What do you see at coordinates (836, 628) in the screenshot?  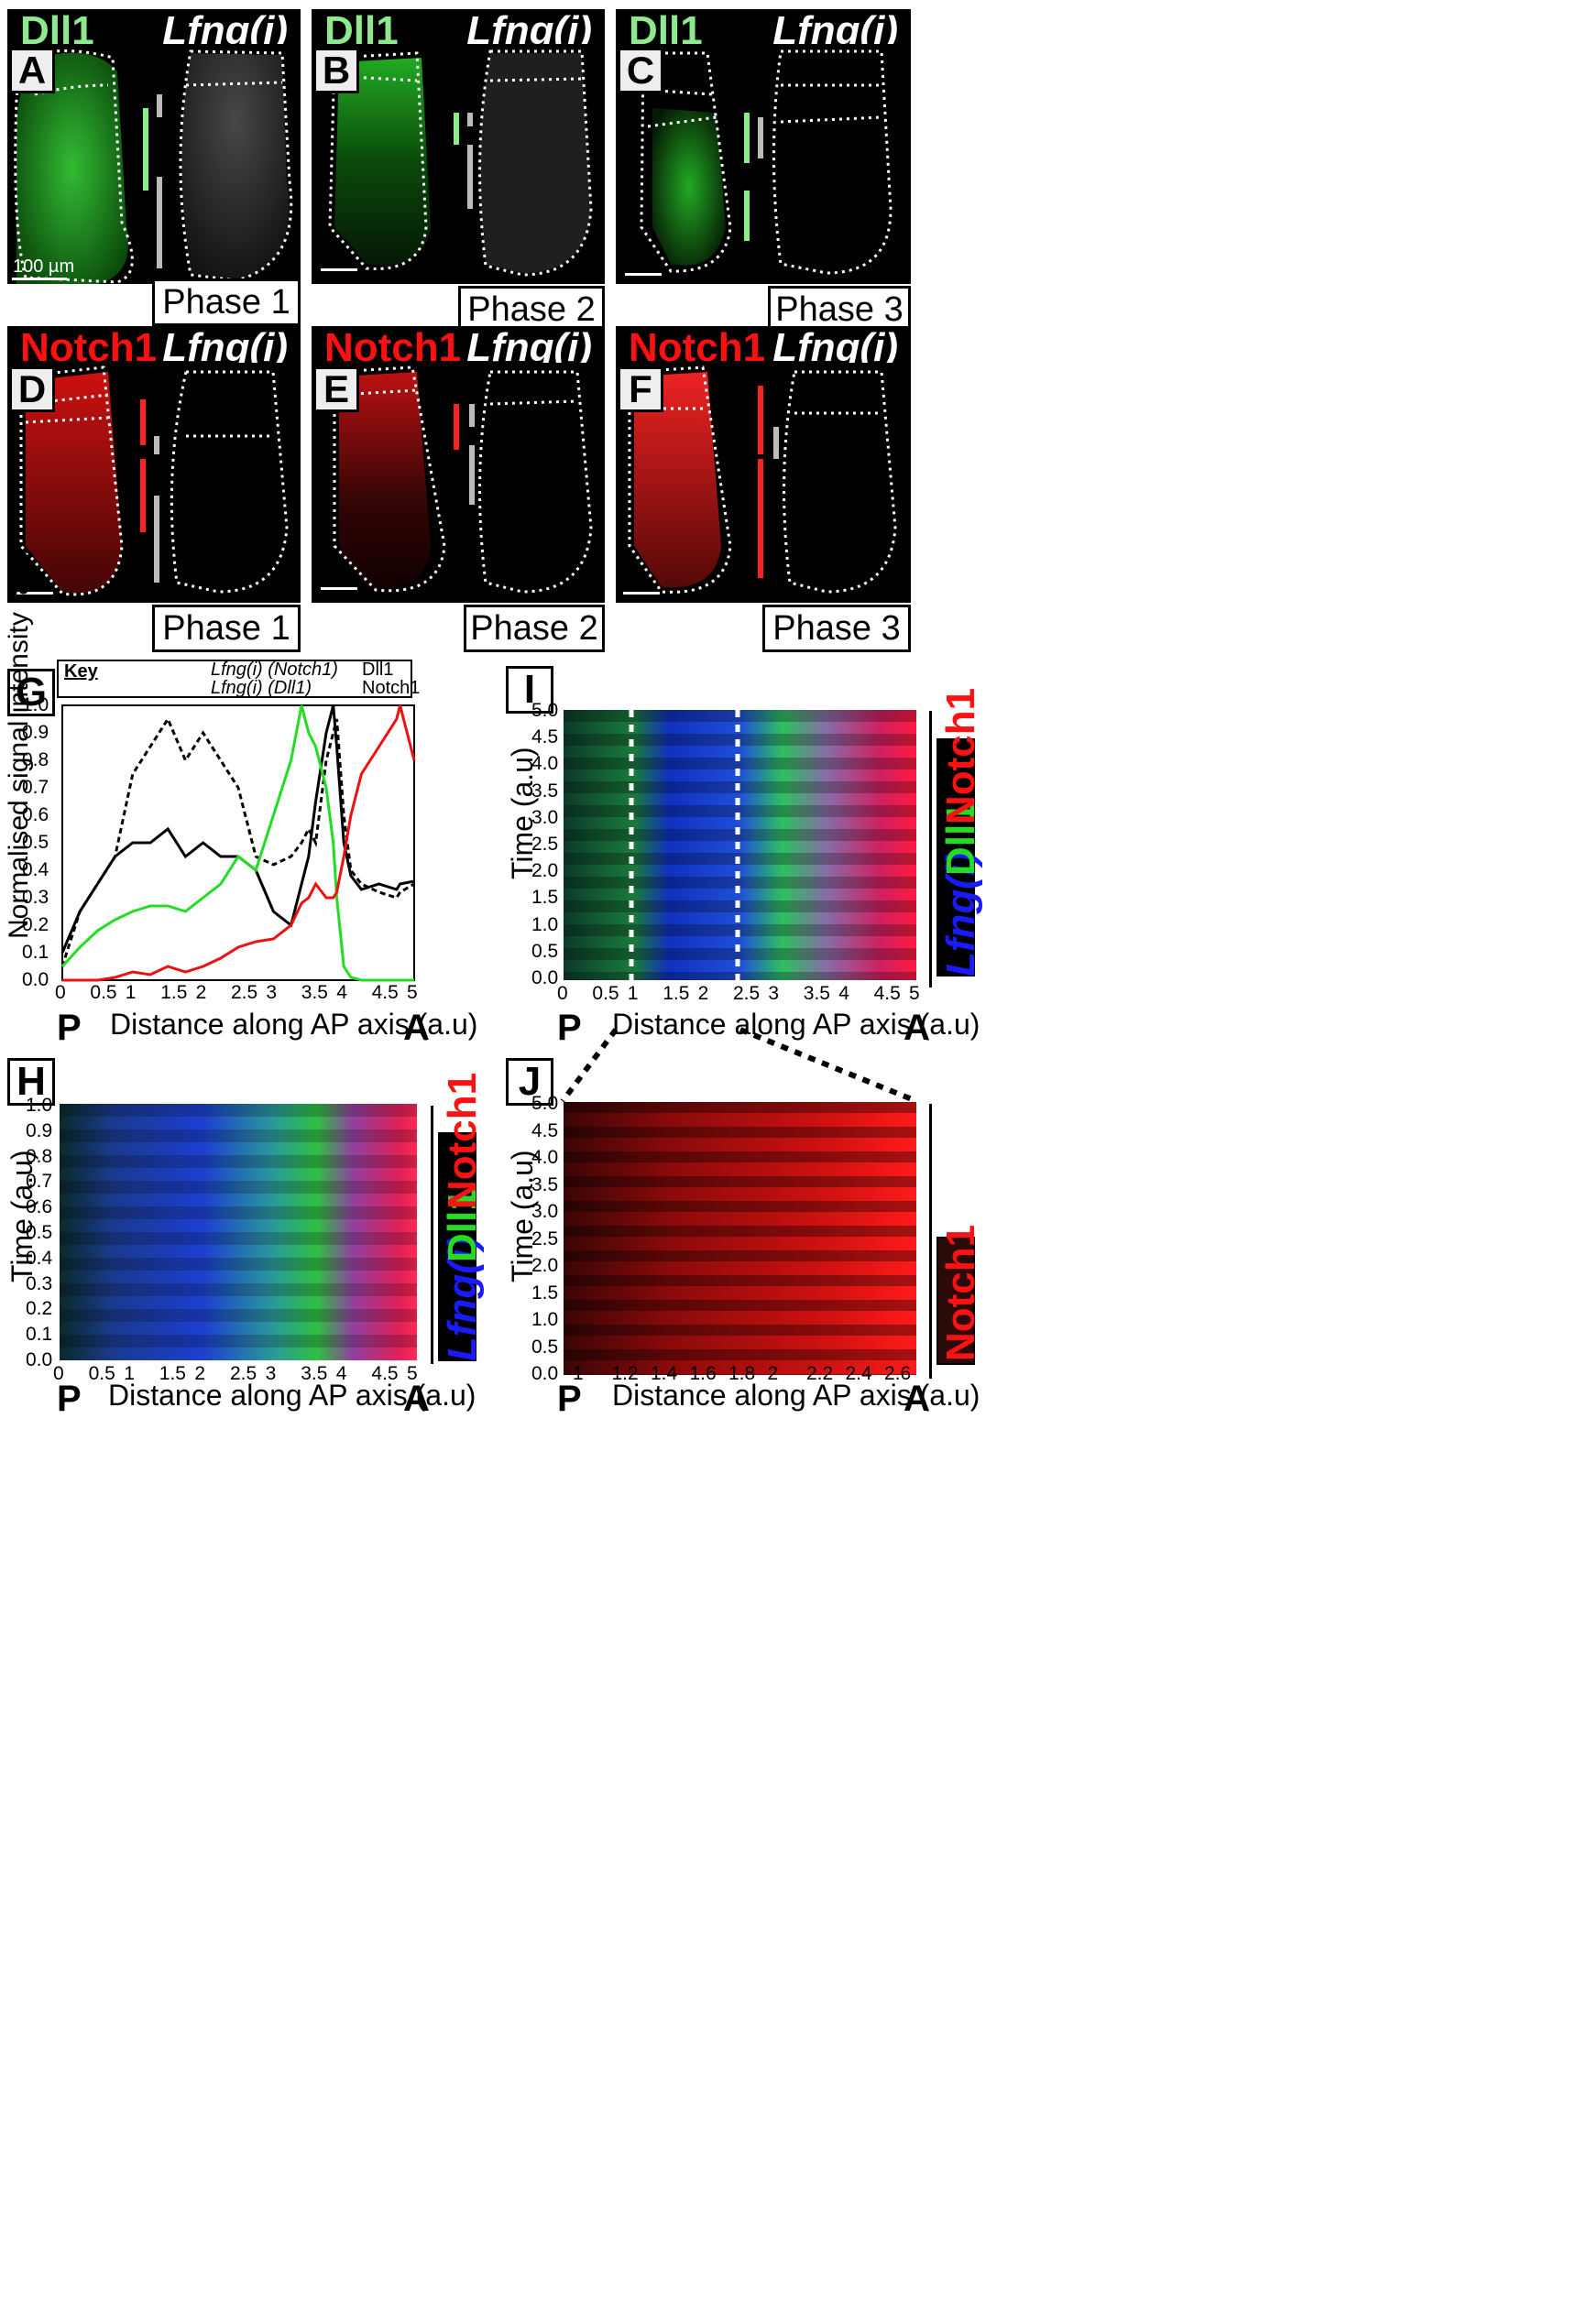 I see `phase-label-f: Phase 3` at bounding box center [836, 628].